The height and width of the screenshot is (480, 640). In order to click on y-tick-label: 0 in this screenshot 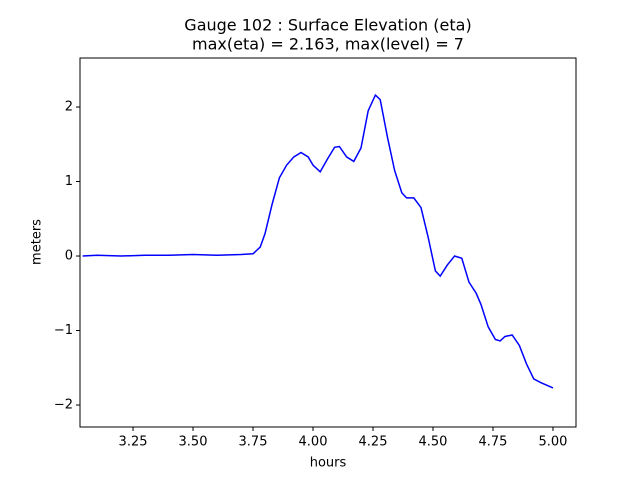, I will do `click(69, 256)`.